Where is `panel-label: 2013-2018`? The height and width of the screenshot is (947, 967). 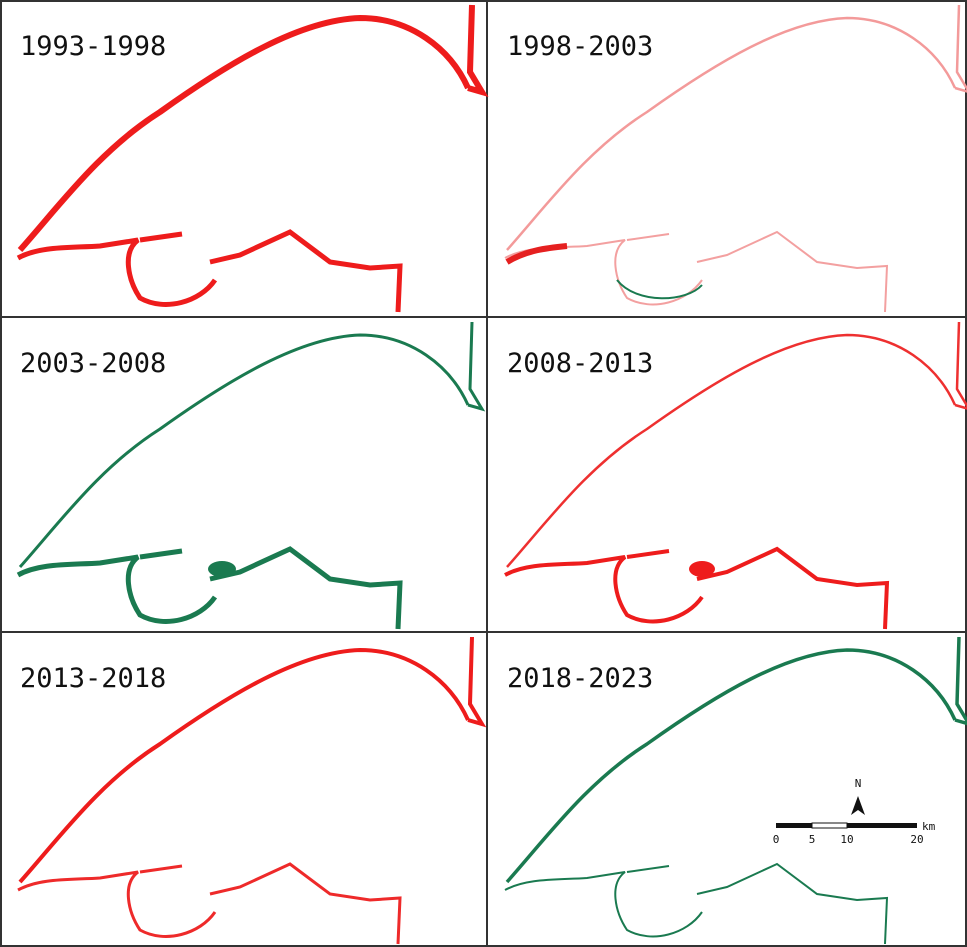
panel-label: 2013-2018 is located at coordinates (93, 678).